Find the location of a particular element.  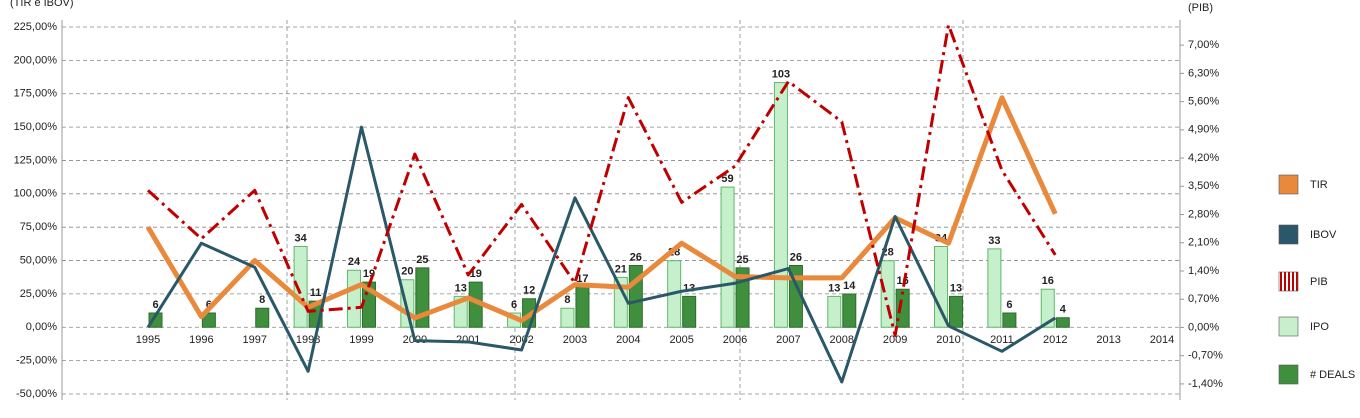

legend-label: IBOV is located at coordinates (1323, 235).